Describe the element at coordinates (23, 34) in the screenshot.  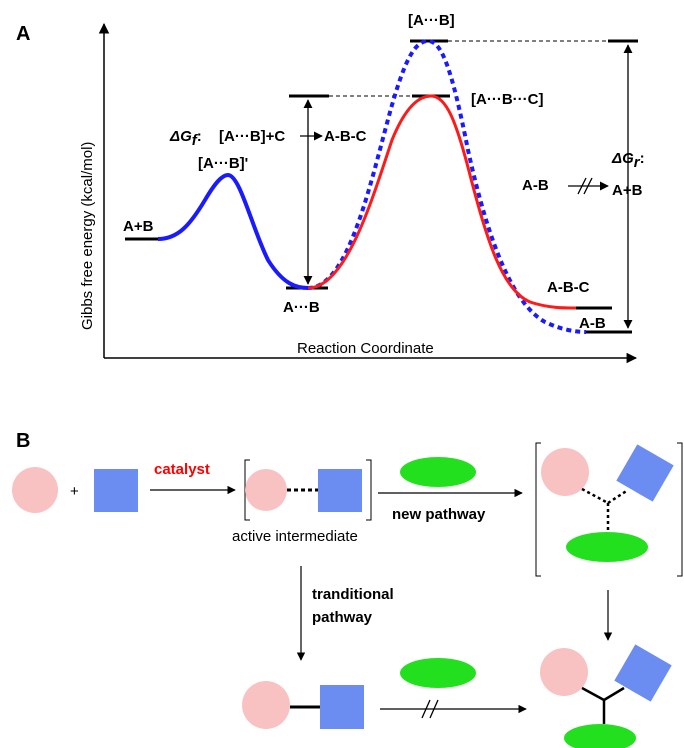
I see `panel-a-label: A` at that location.